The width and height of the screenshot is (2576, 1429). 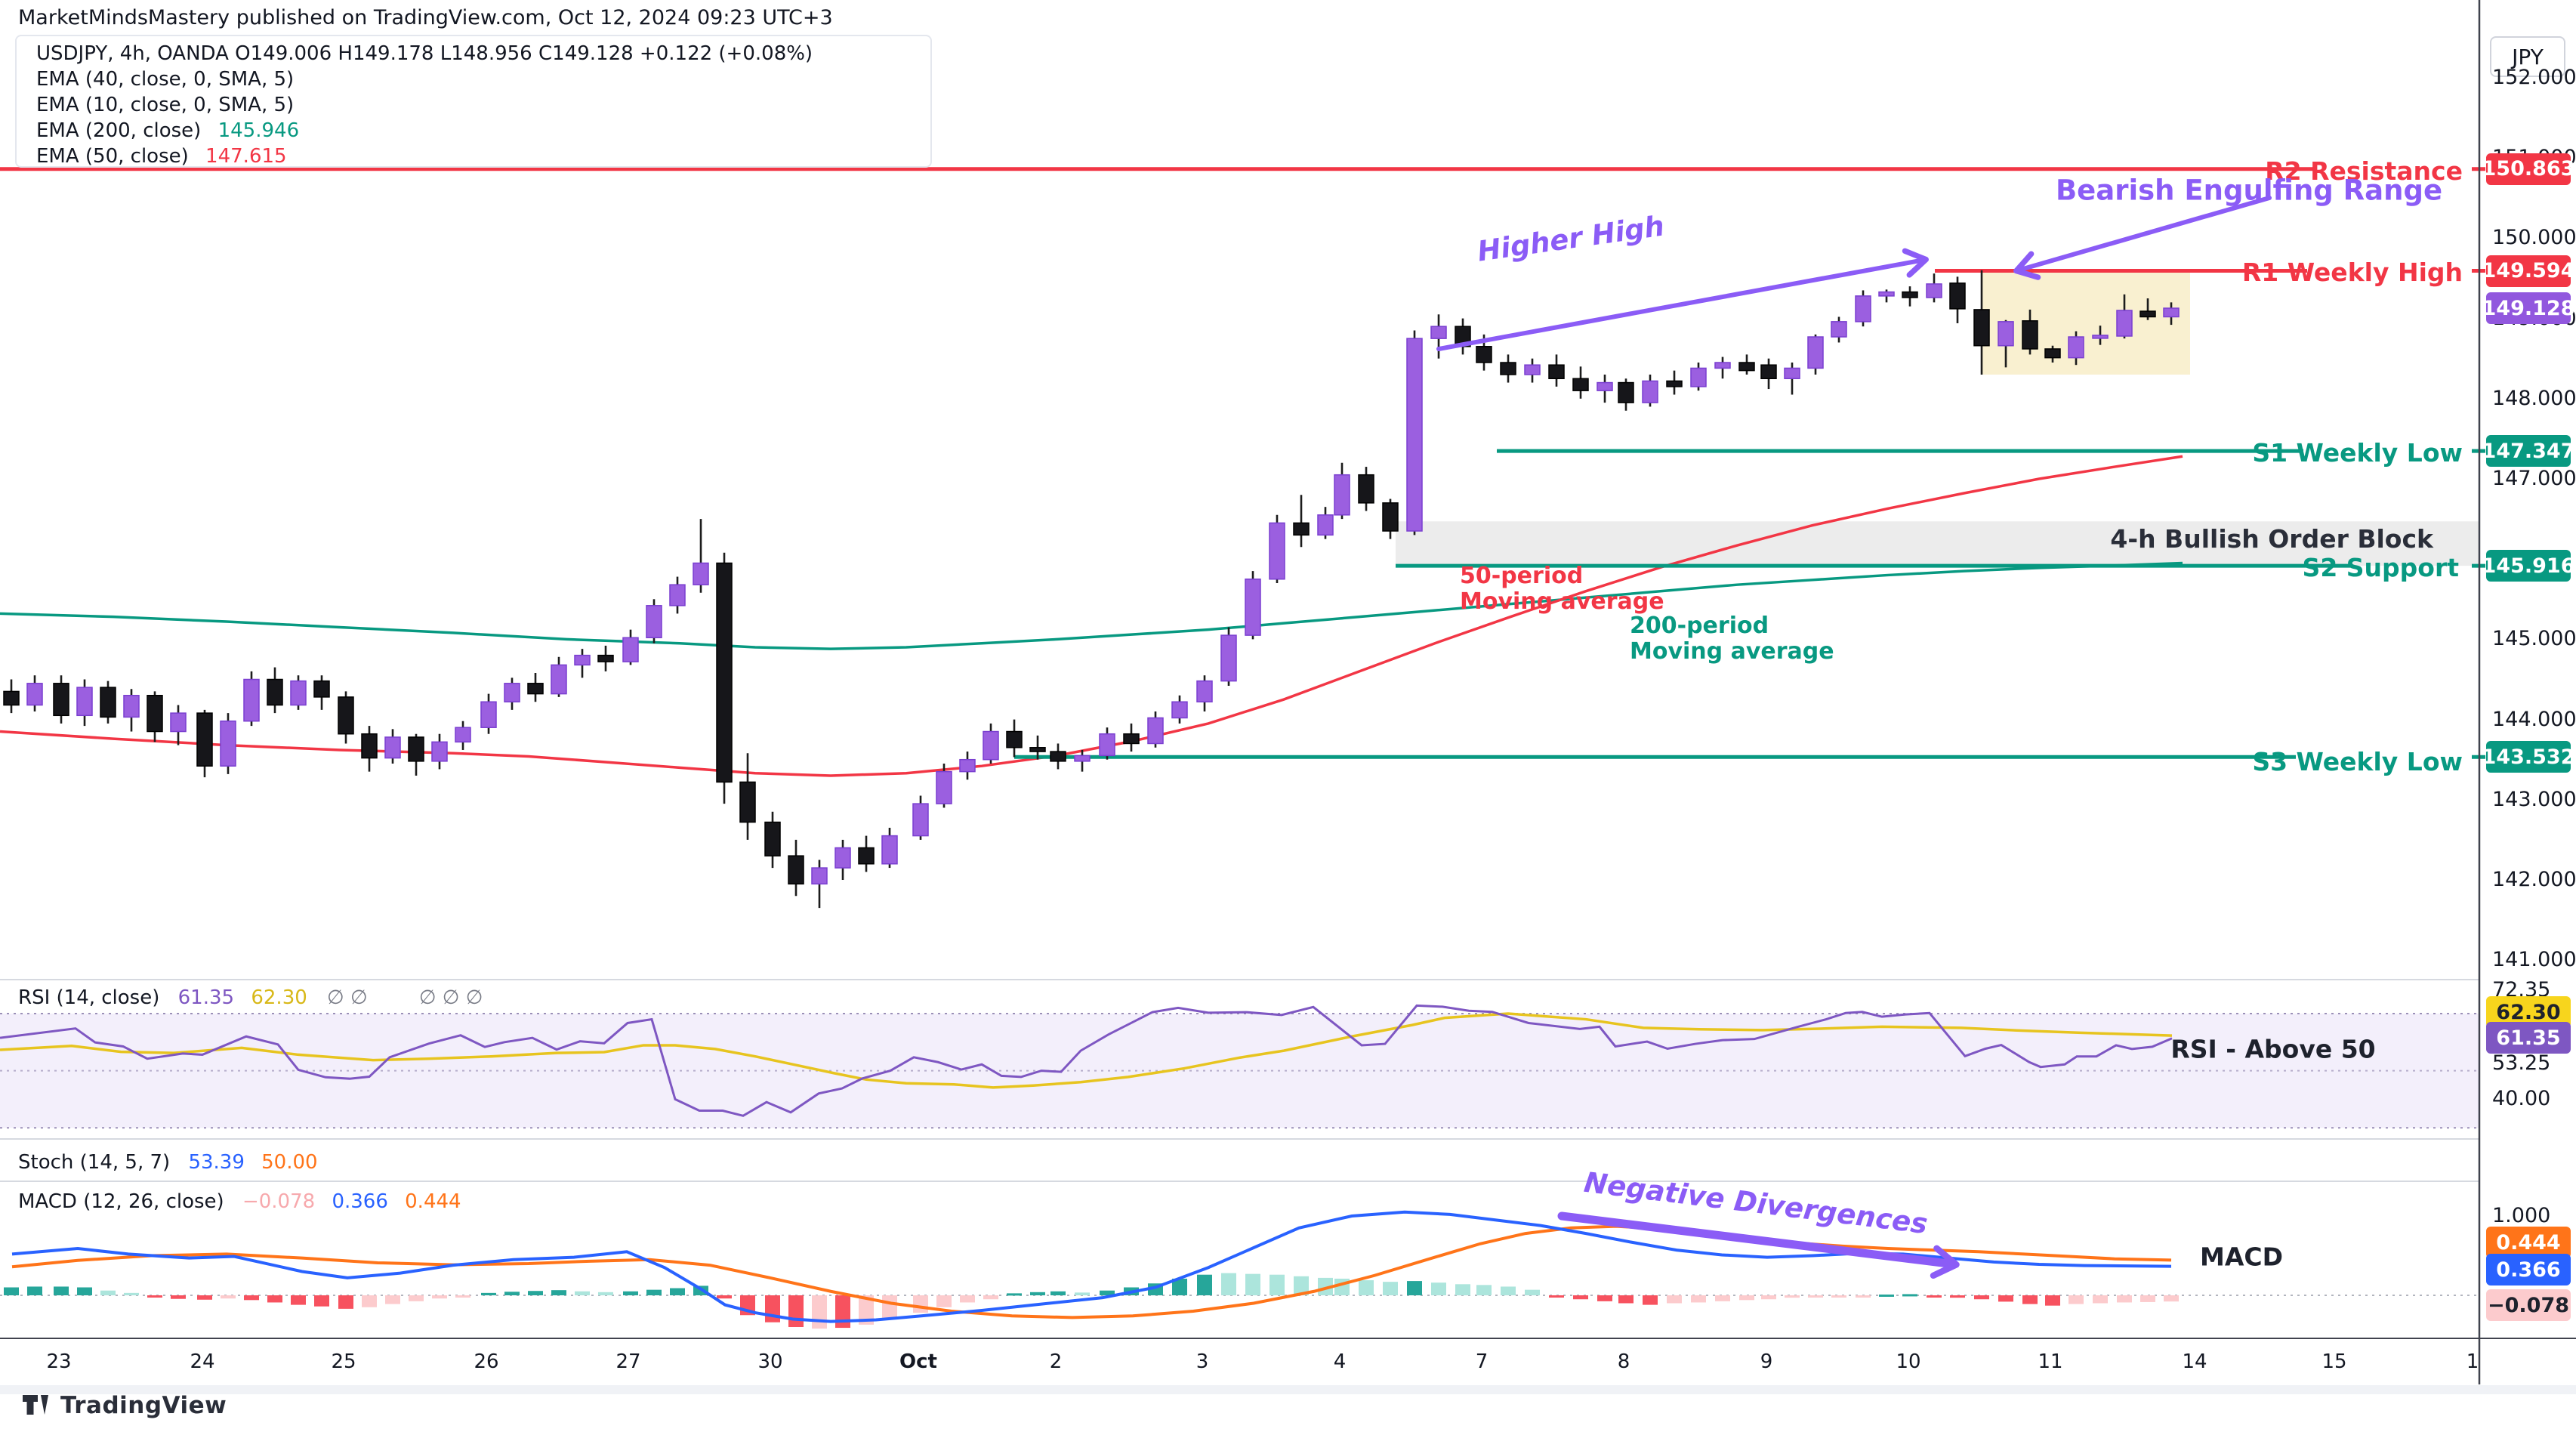 I want to click on price-badge-149.128: 149.128, so click(x=2528, y=308).